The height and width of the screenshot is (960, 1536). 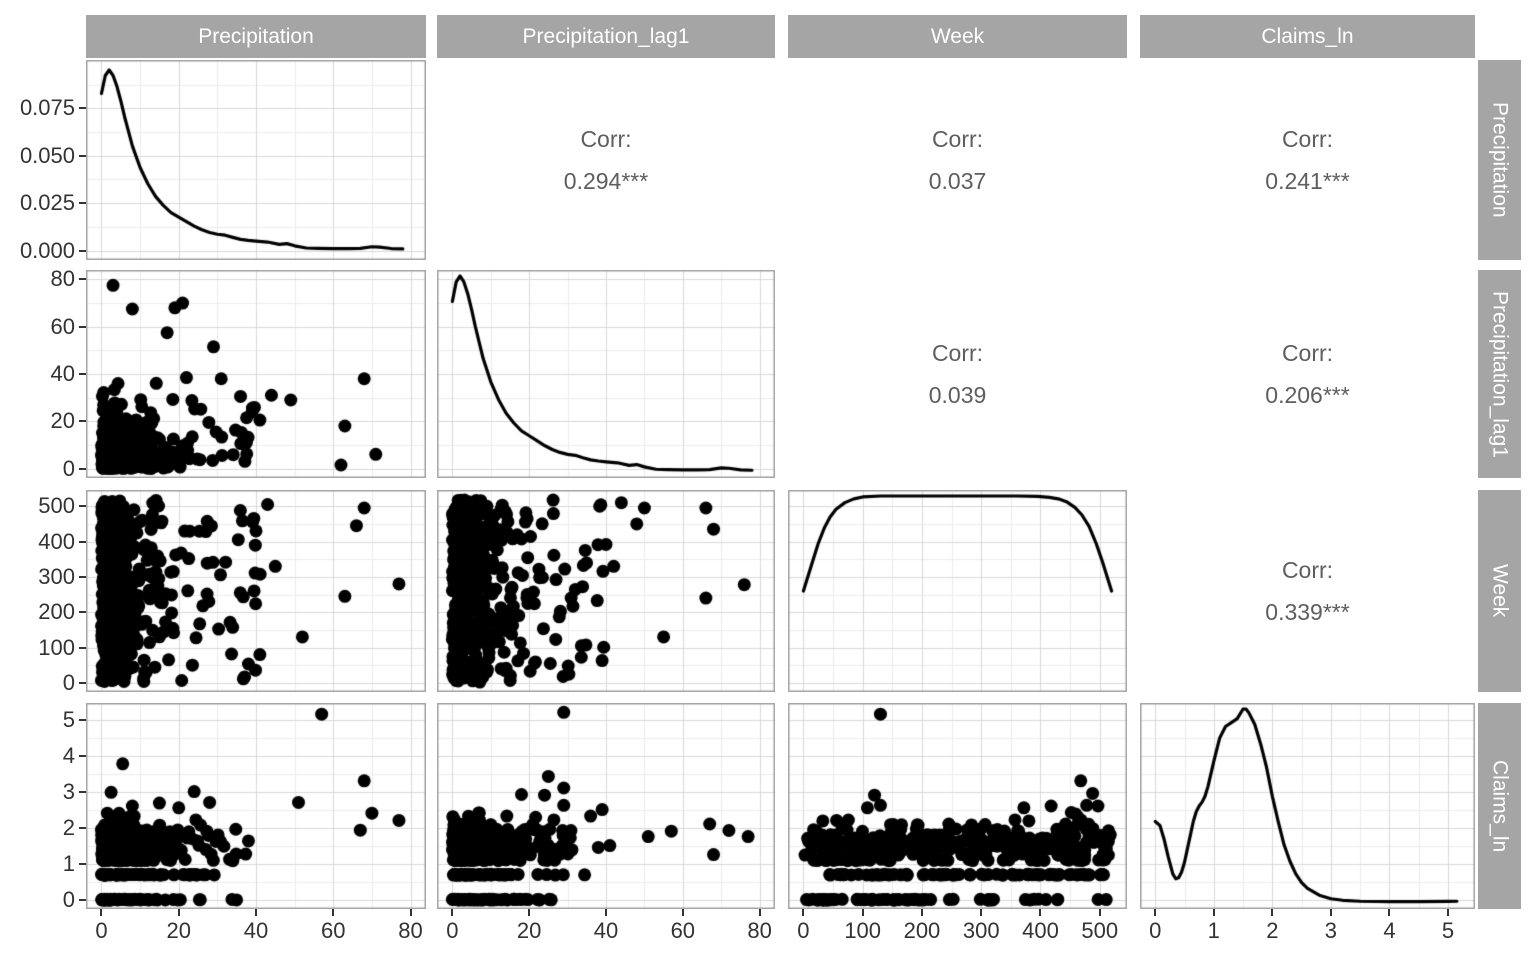 I want to click on x-axis-tick-label: 80, so click(x=410, y=930).